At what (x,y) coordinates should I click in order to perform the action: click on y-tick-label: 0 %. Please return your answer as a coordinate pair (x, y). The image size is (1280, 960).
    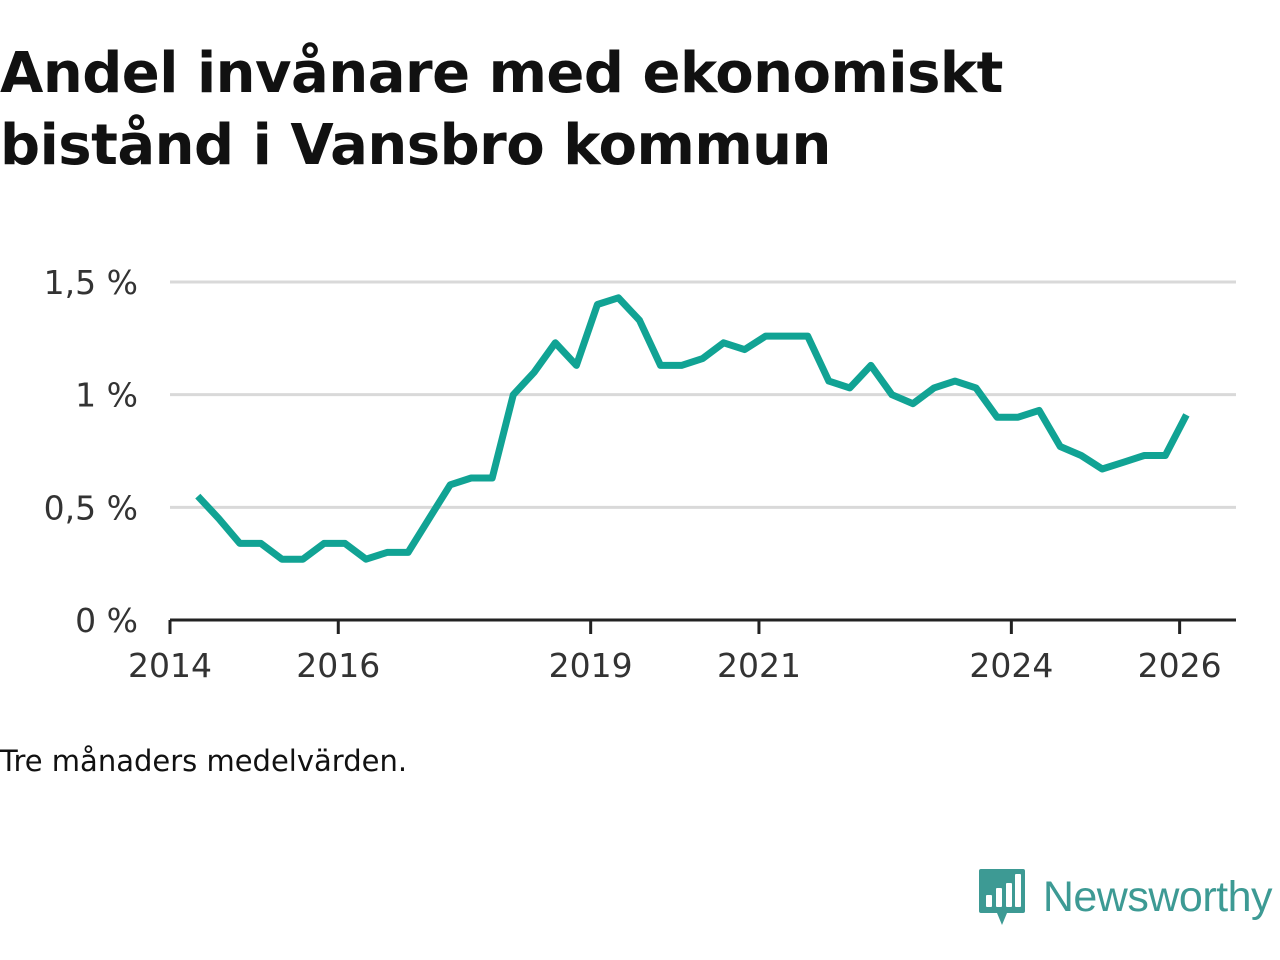
    Looking at the image, I should click on (106, 620).